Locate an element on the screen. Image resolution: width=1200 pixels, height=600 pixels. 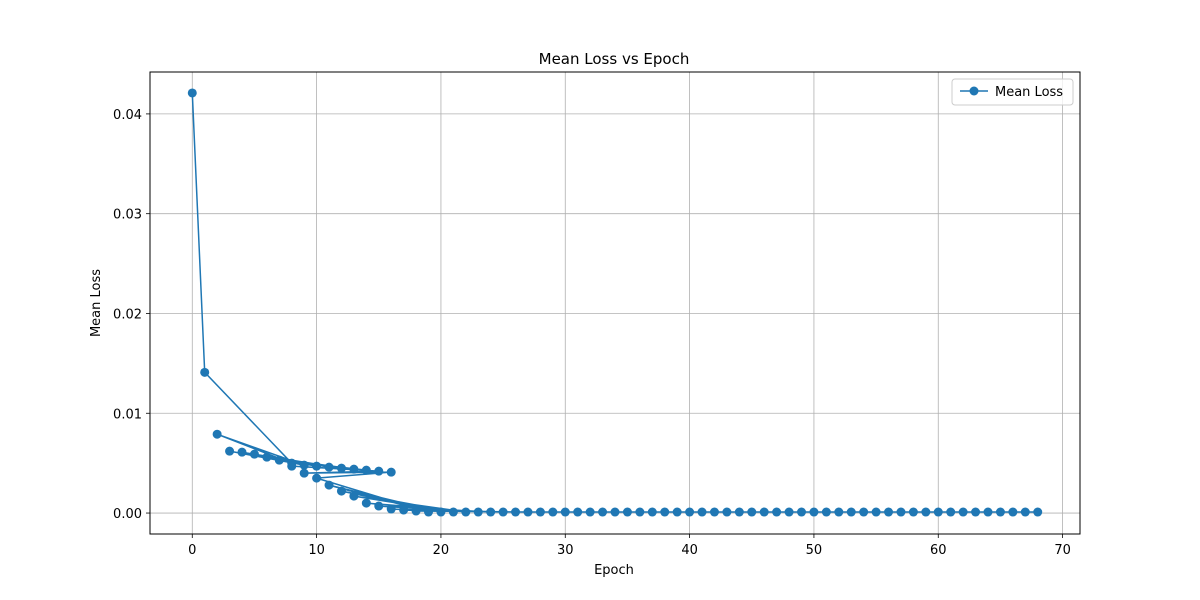
legend-label: Mean Loss is located at coordinates (1029, 92).